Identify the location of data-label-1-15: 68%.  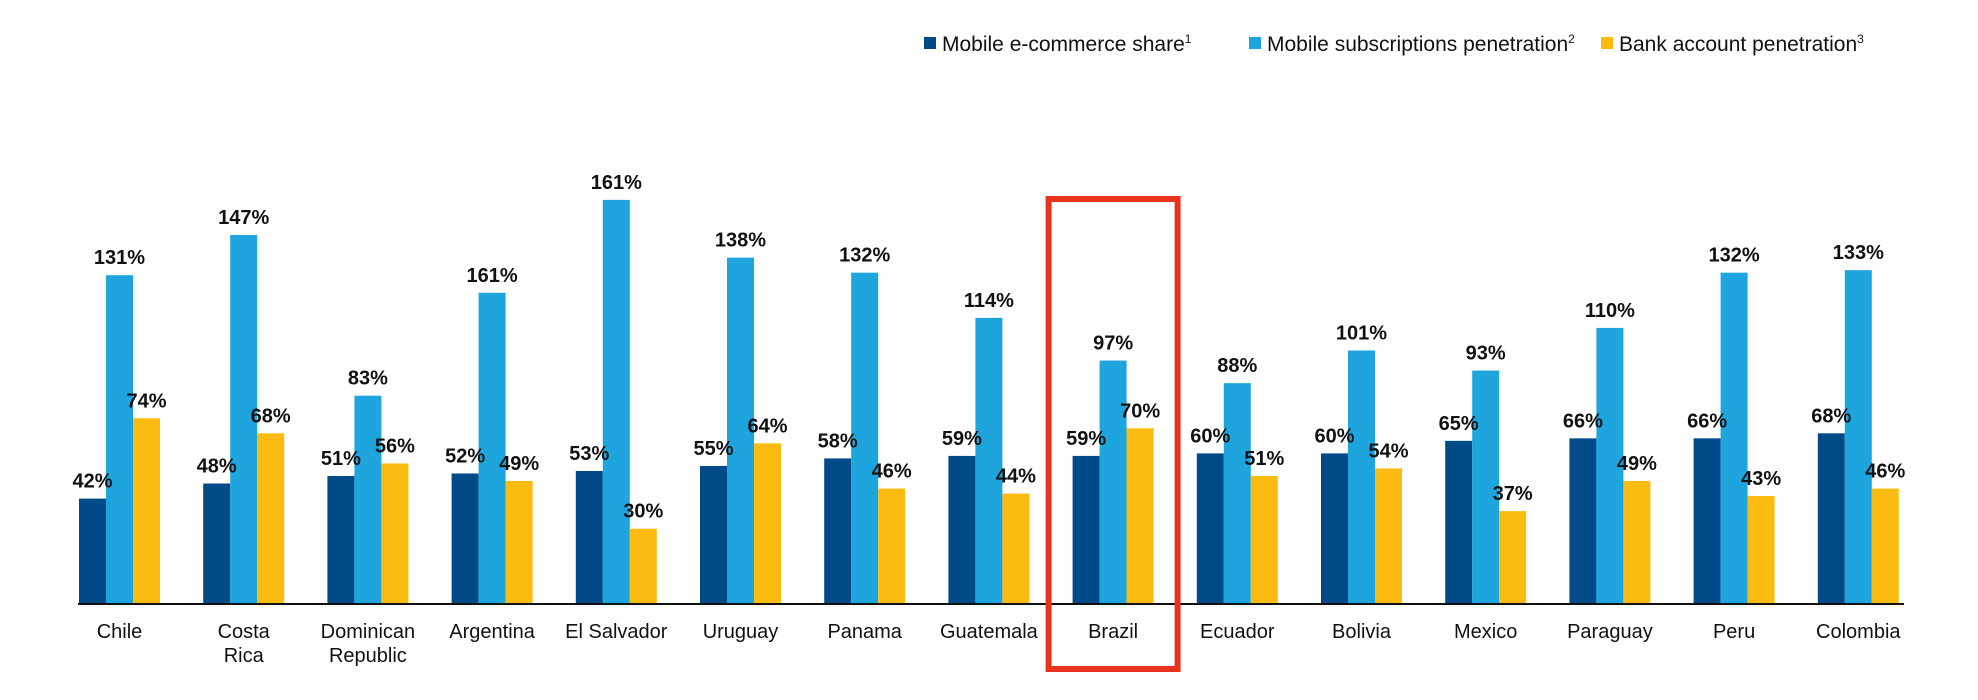
(1831, 416).